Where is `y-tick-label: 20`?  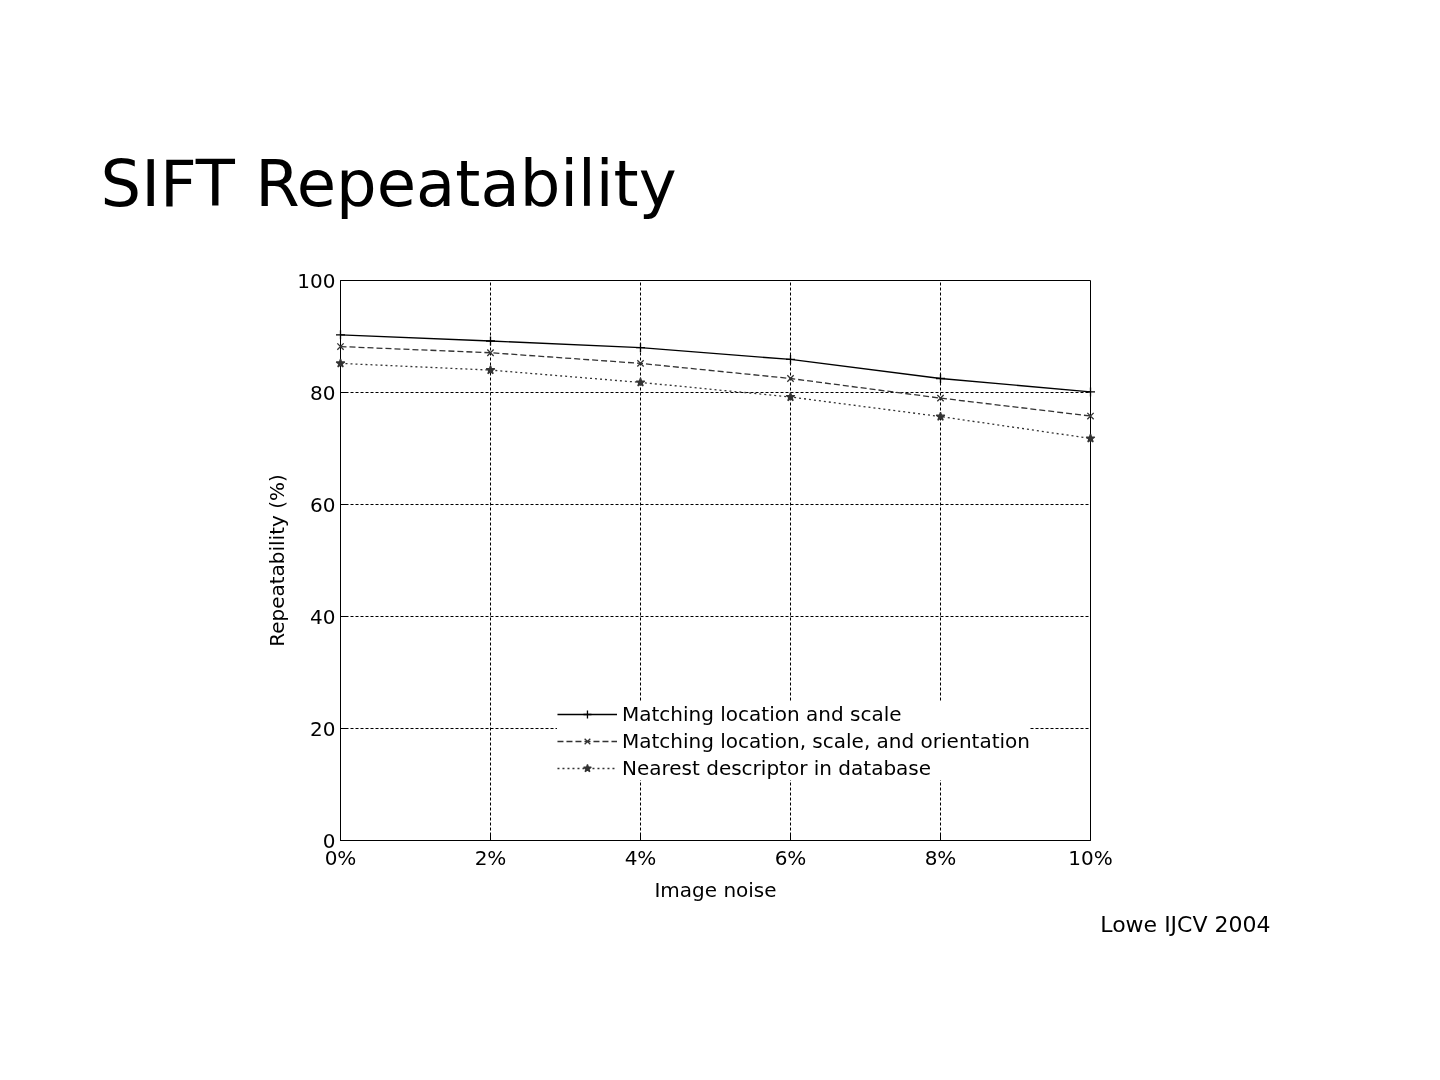 y-tick-label: 20 is located at coordinates (323, 728).